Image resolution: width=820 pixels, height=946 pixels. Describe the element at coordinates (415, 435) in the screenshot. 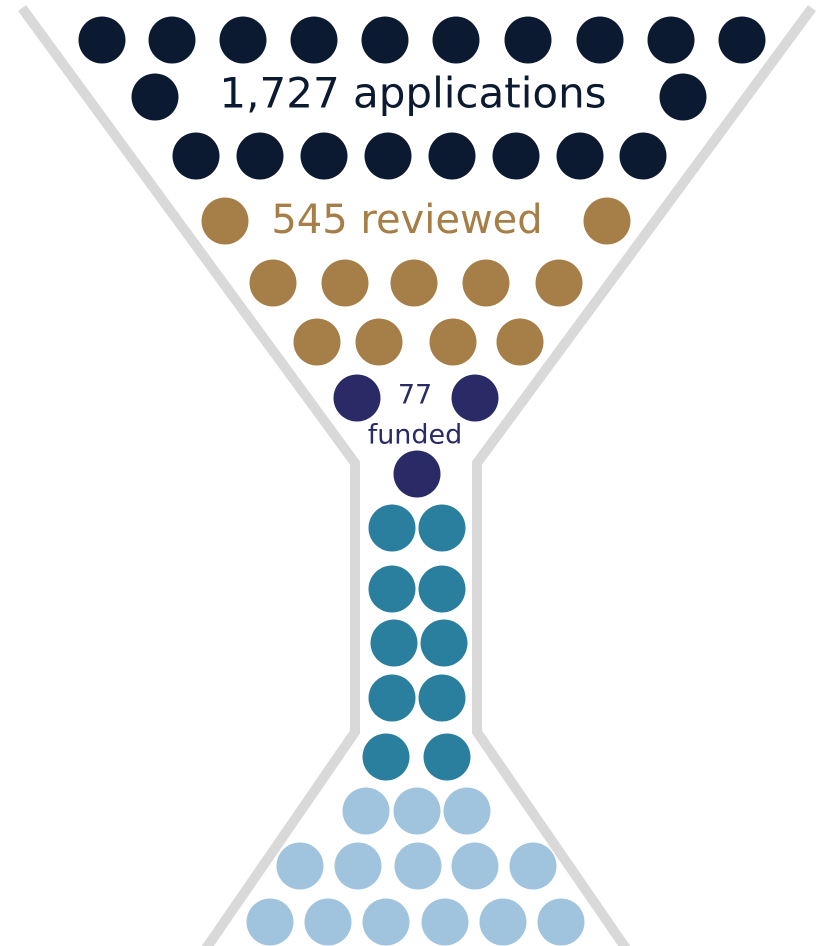

I see `stage-label: funded` at that location.